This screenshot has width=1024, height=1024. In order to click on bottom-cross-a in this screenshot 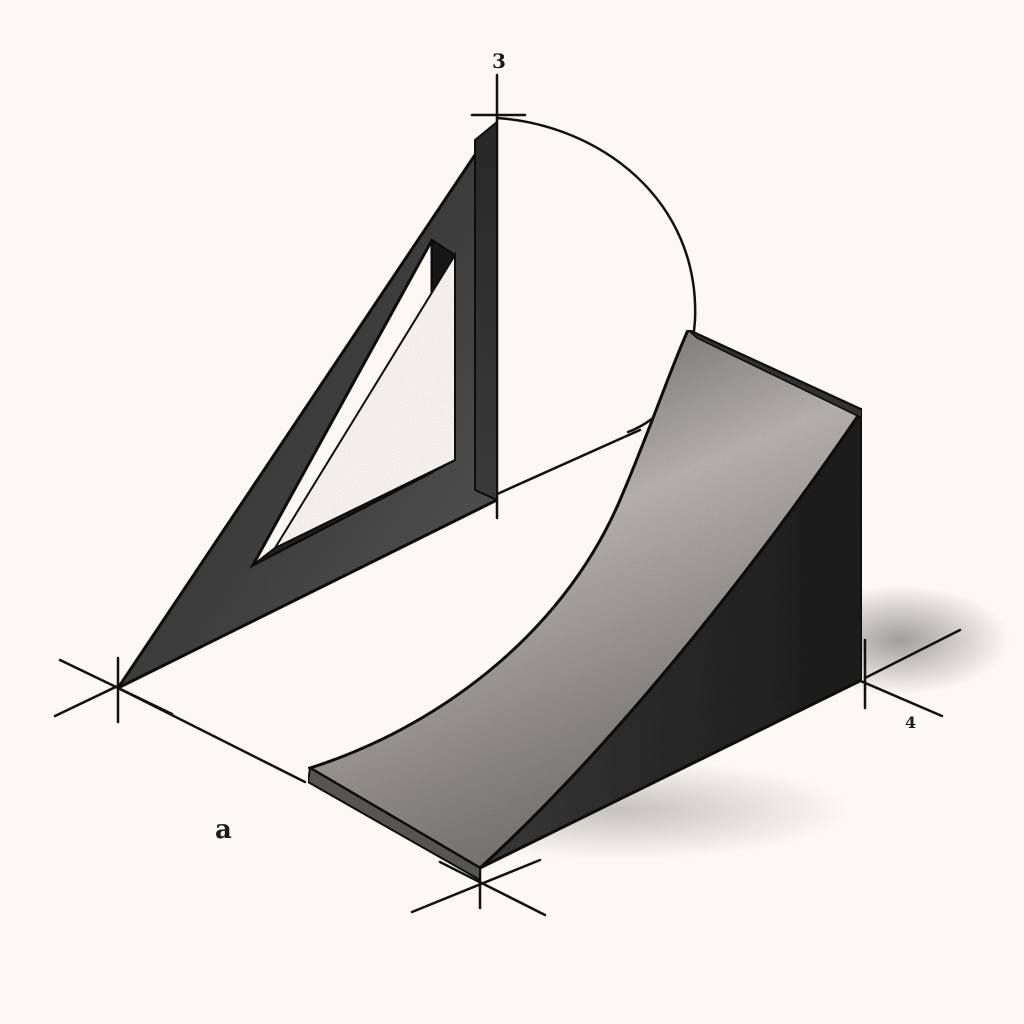, I will do `click(476, 886)`.